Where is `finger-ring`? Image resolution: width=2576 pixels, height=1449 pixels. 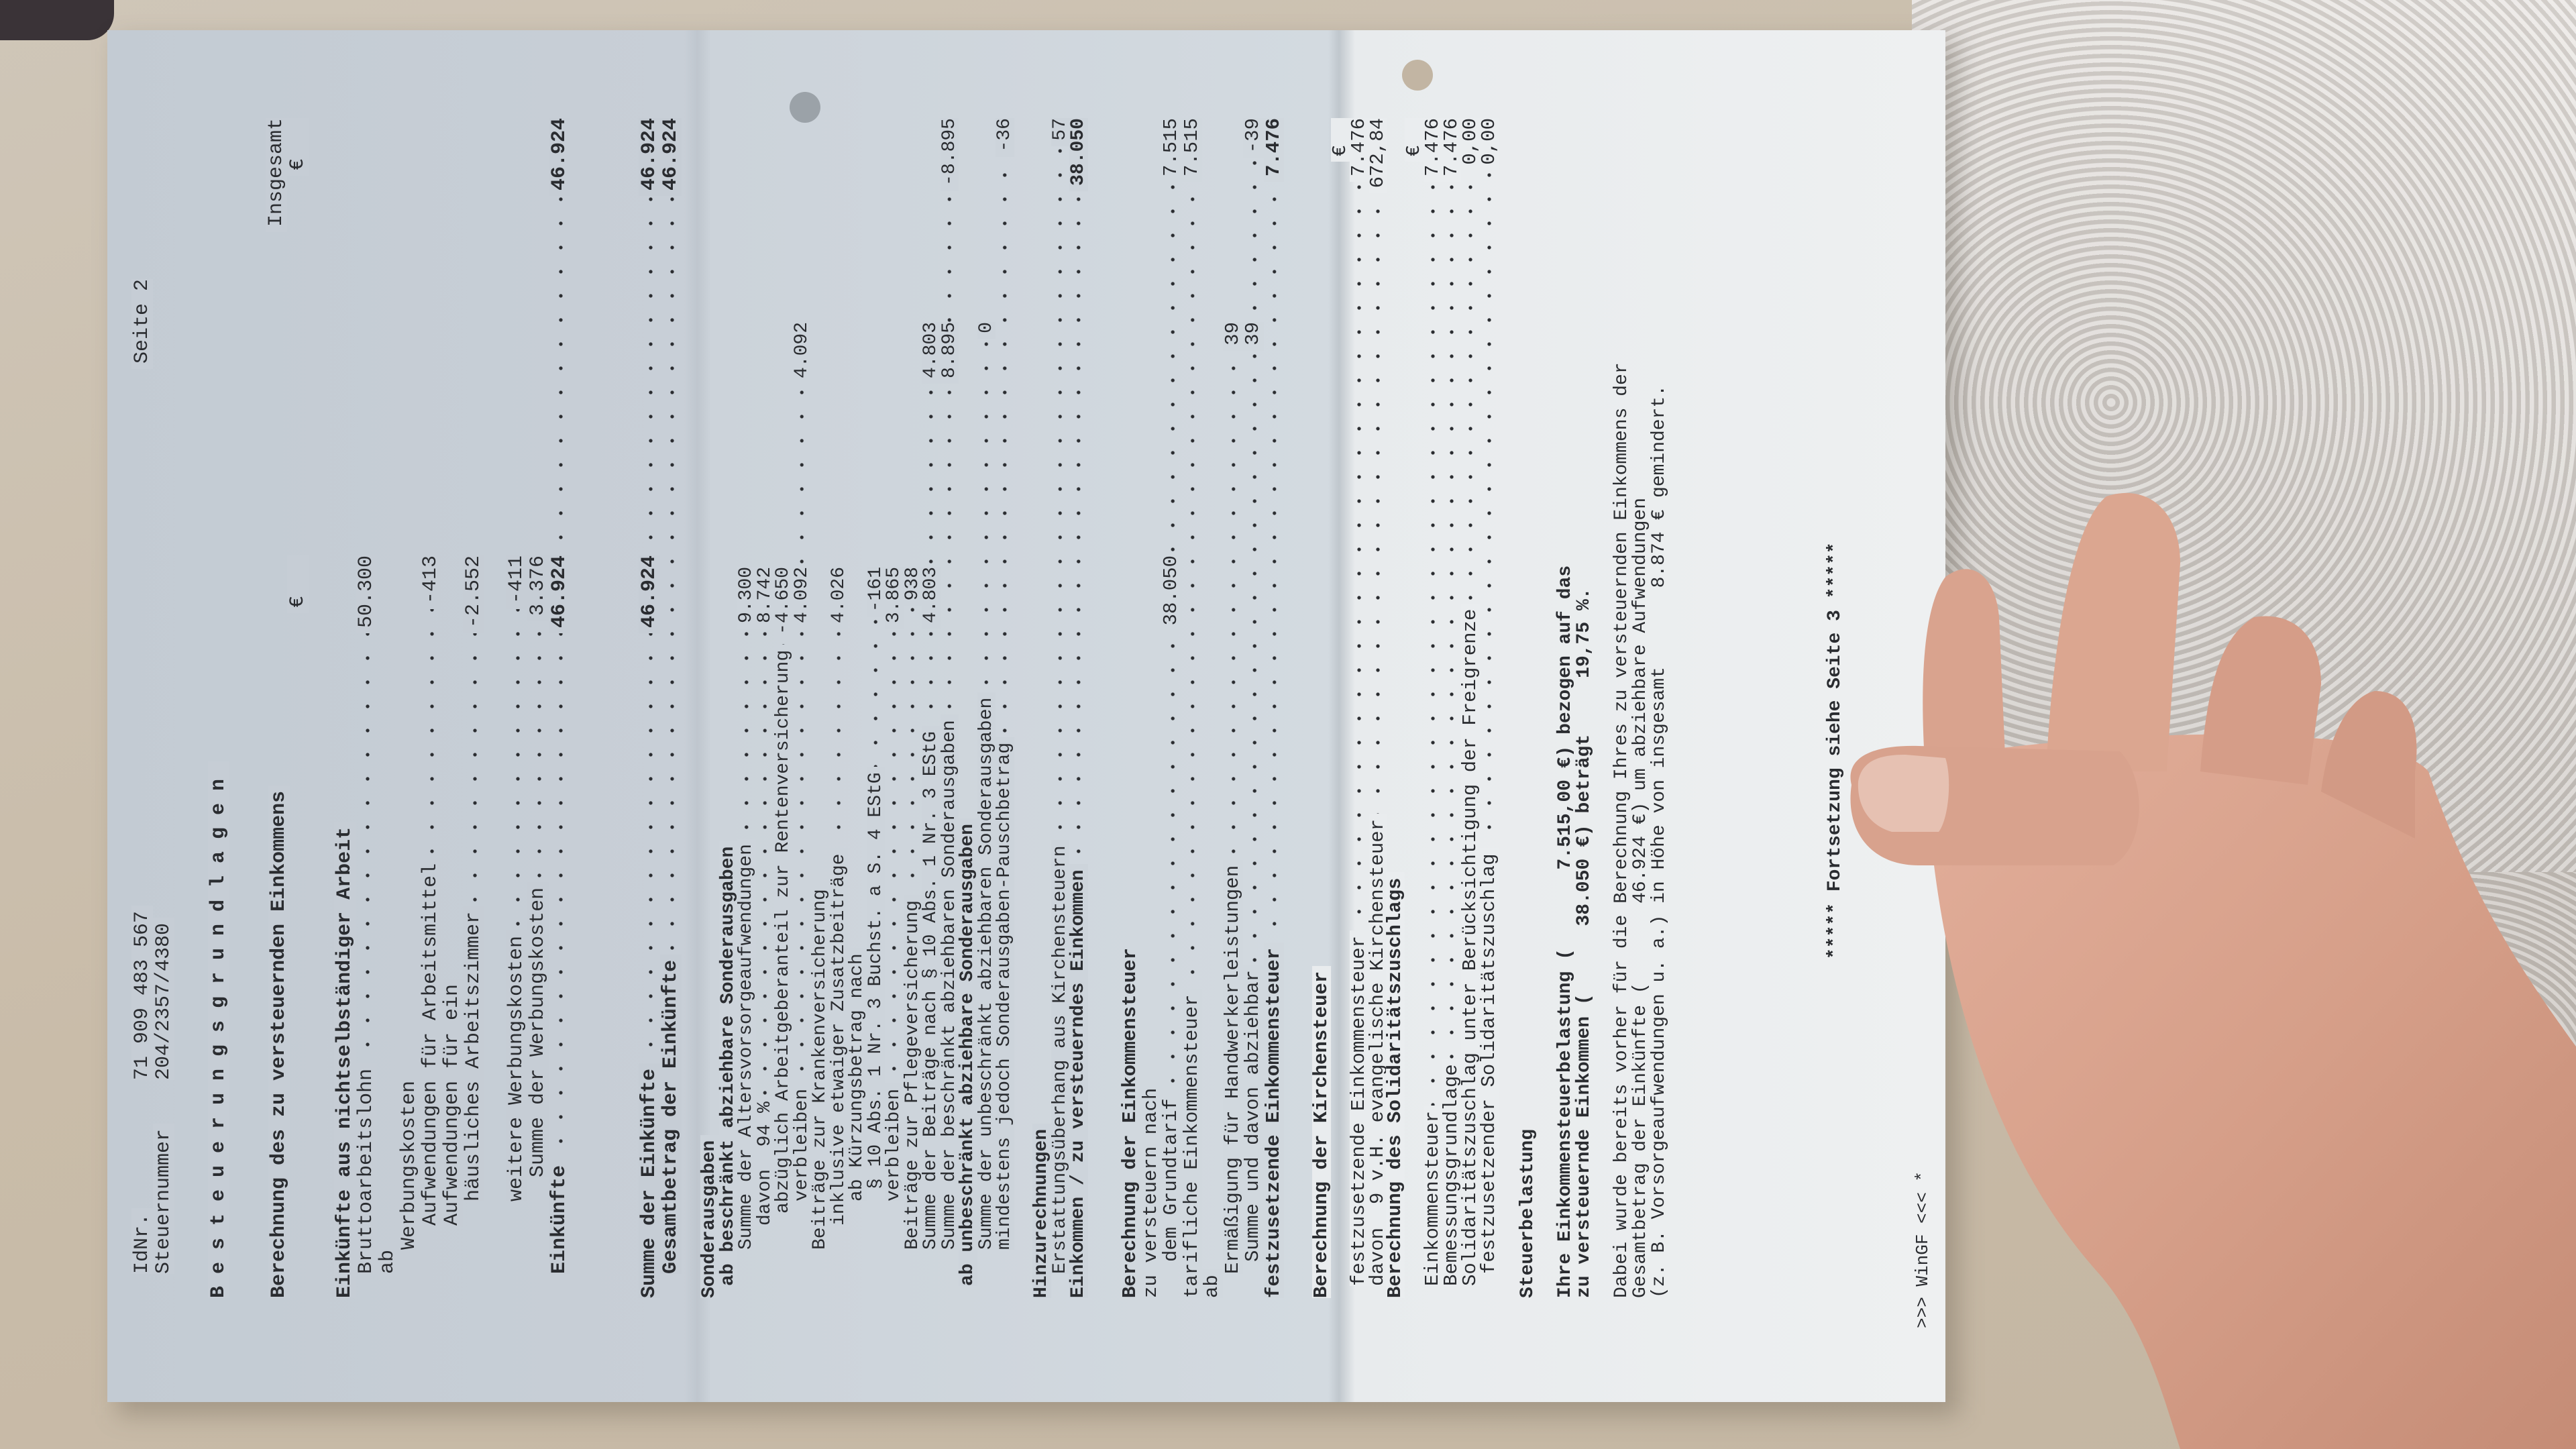
finger-ring is located at coordinates (2260, 700).